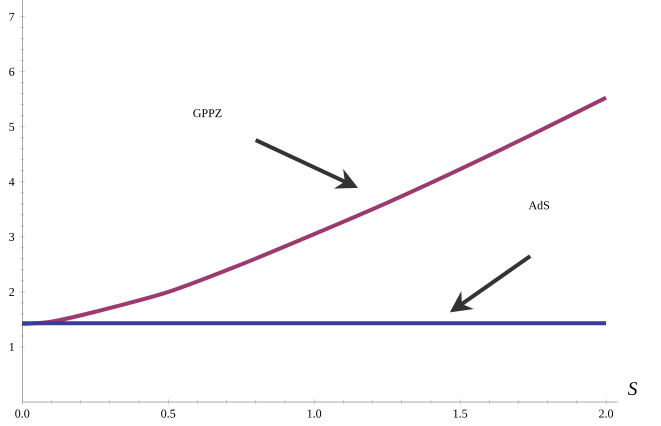 This screenshot has width=661, height=426. What do you see at coordinates (315, 414) in the screenshot?
I see `x-tick-label: 1.0` at bounding box center [315, 414].